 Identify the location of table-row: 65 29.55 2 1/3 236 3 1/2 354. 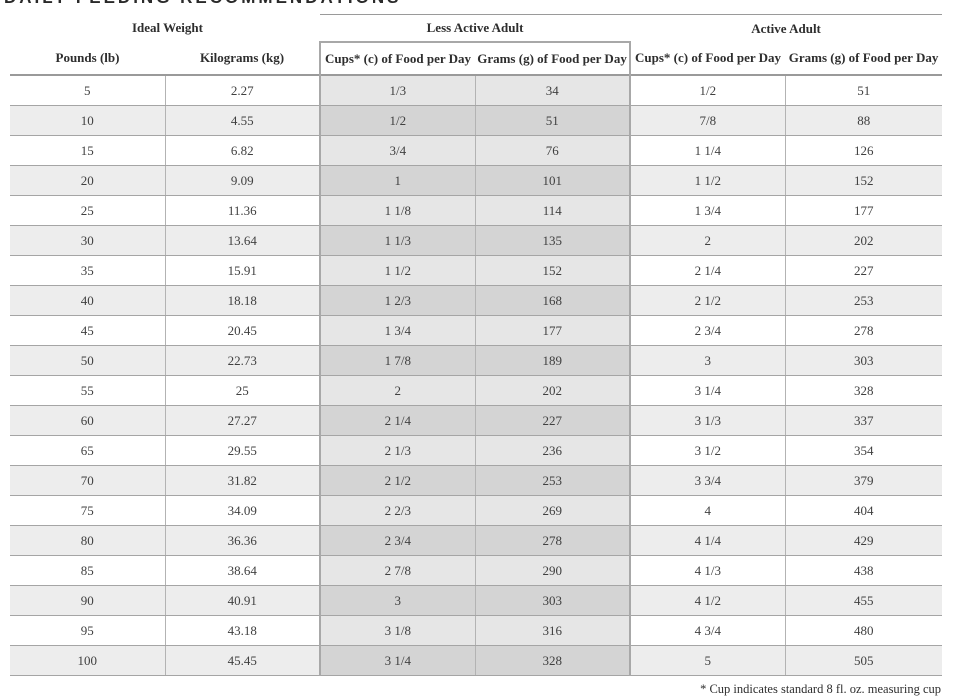
(476, 450).